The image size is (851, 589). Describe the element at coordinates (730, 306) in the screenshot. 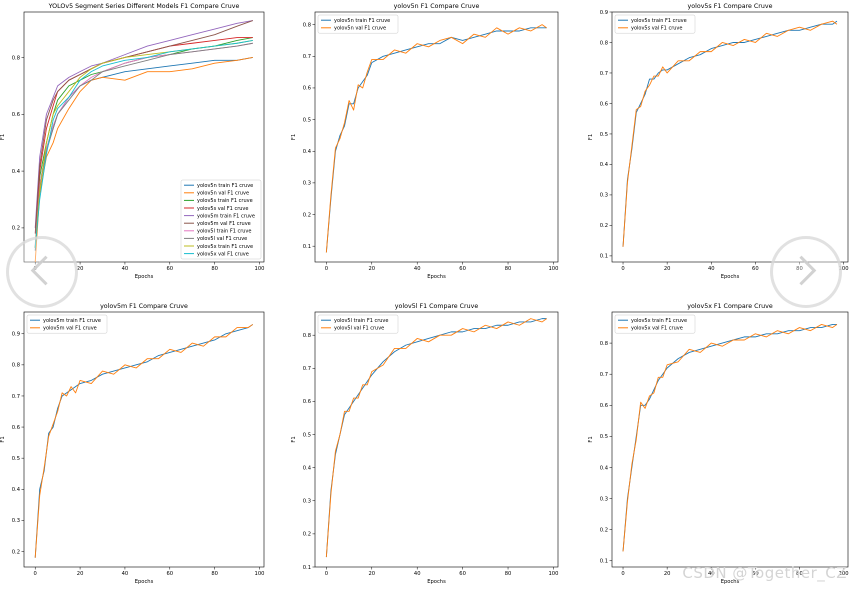

I see `chart-title: yolov5x F1 Compare Cruve` at that location.